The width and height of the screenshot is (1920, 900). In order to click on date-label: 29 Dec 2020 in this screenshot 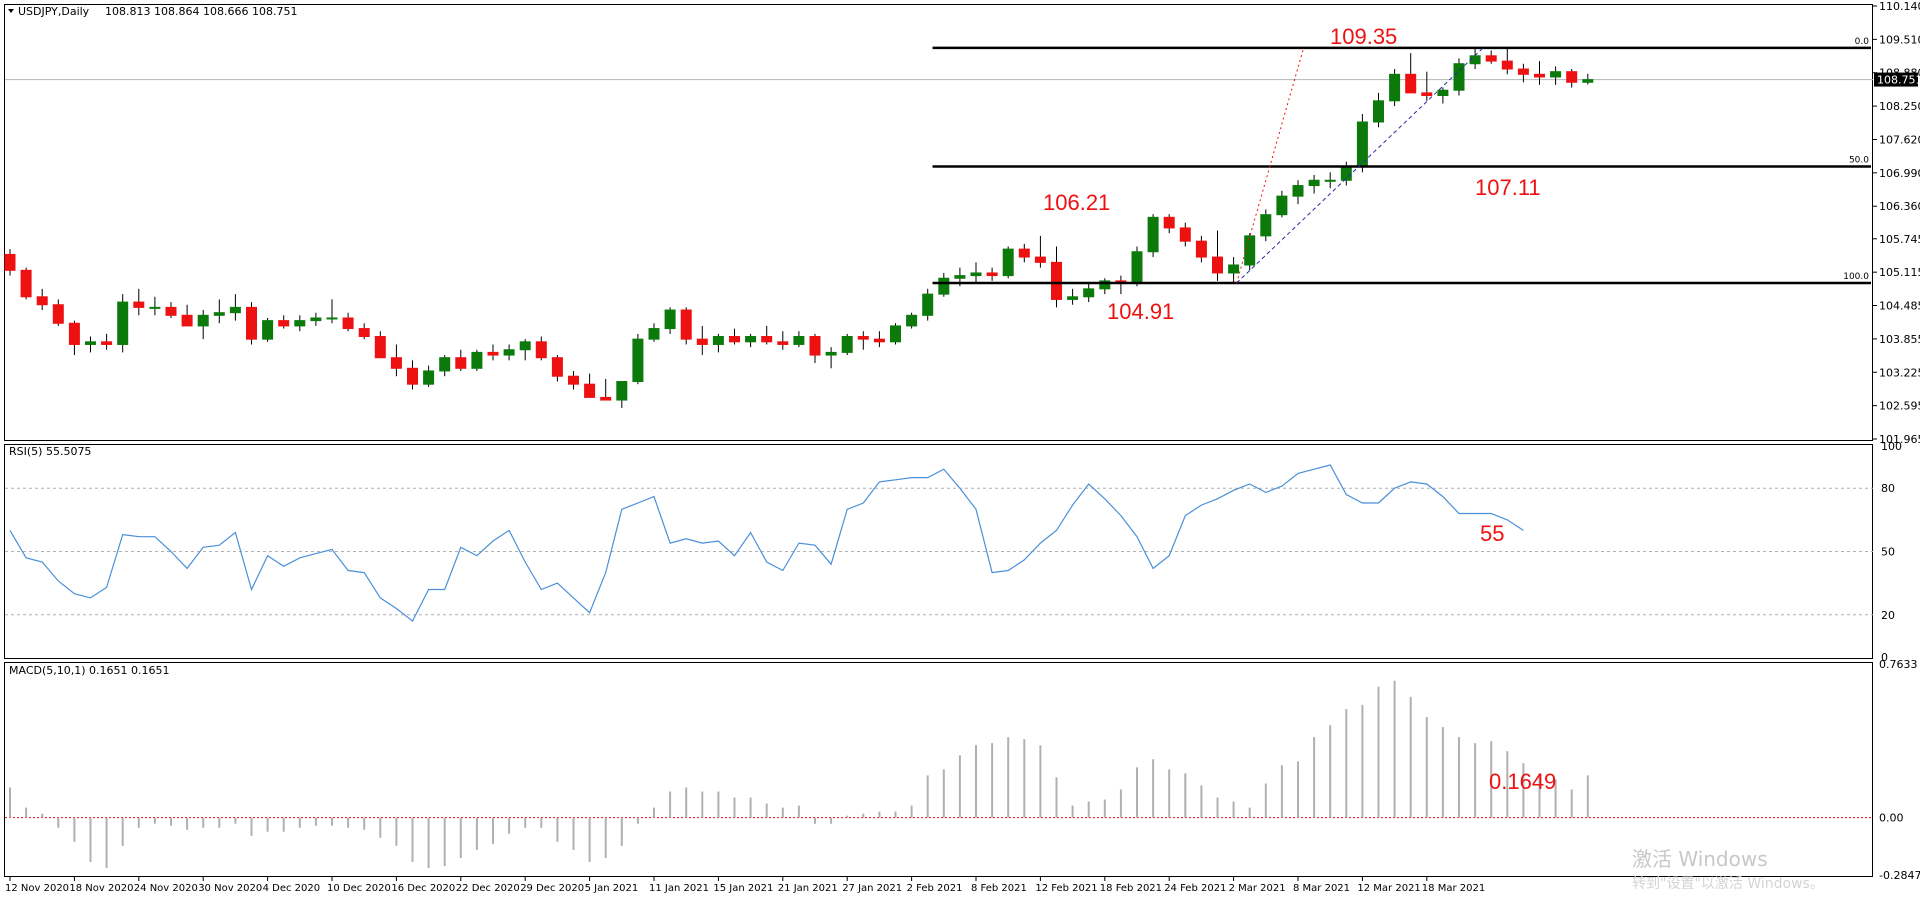, I will do `click(552, 888)`.